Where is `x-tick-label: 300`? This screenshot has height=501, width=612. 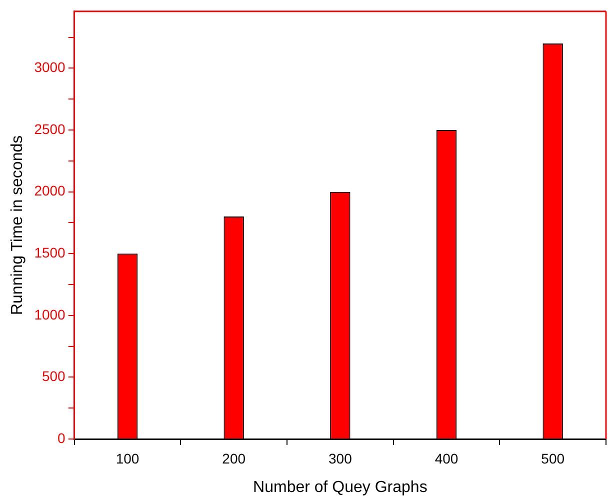 x-tick-label: 300 is located at coordinates (340, 458).